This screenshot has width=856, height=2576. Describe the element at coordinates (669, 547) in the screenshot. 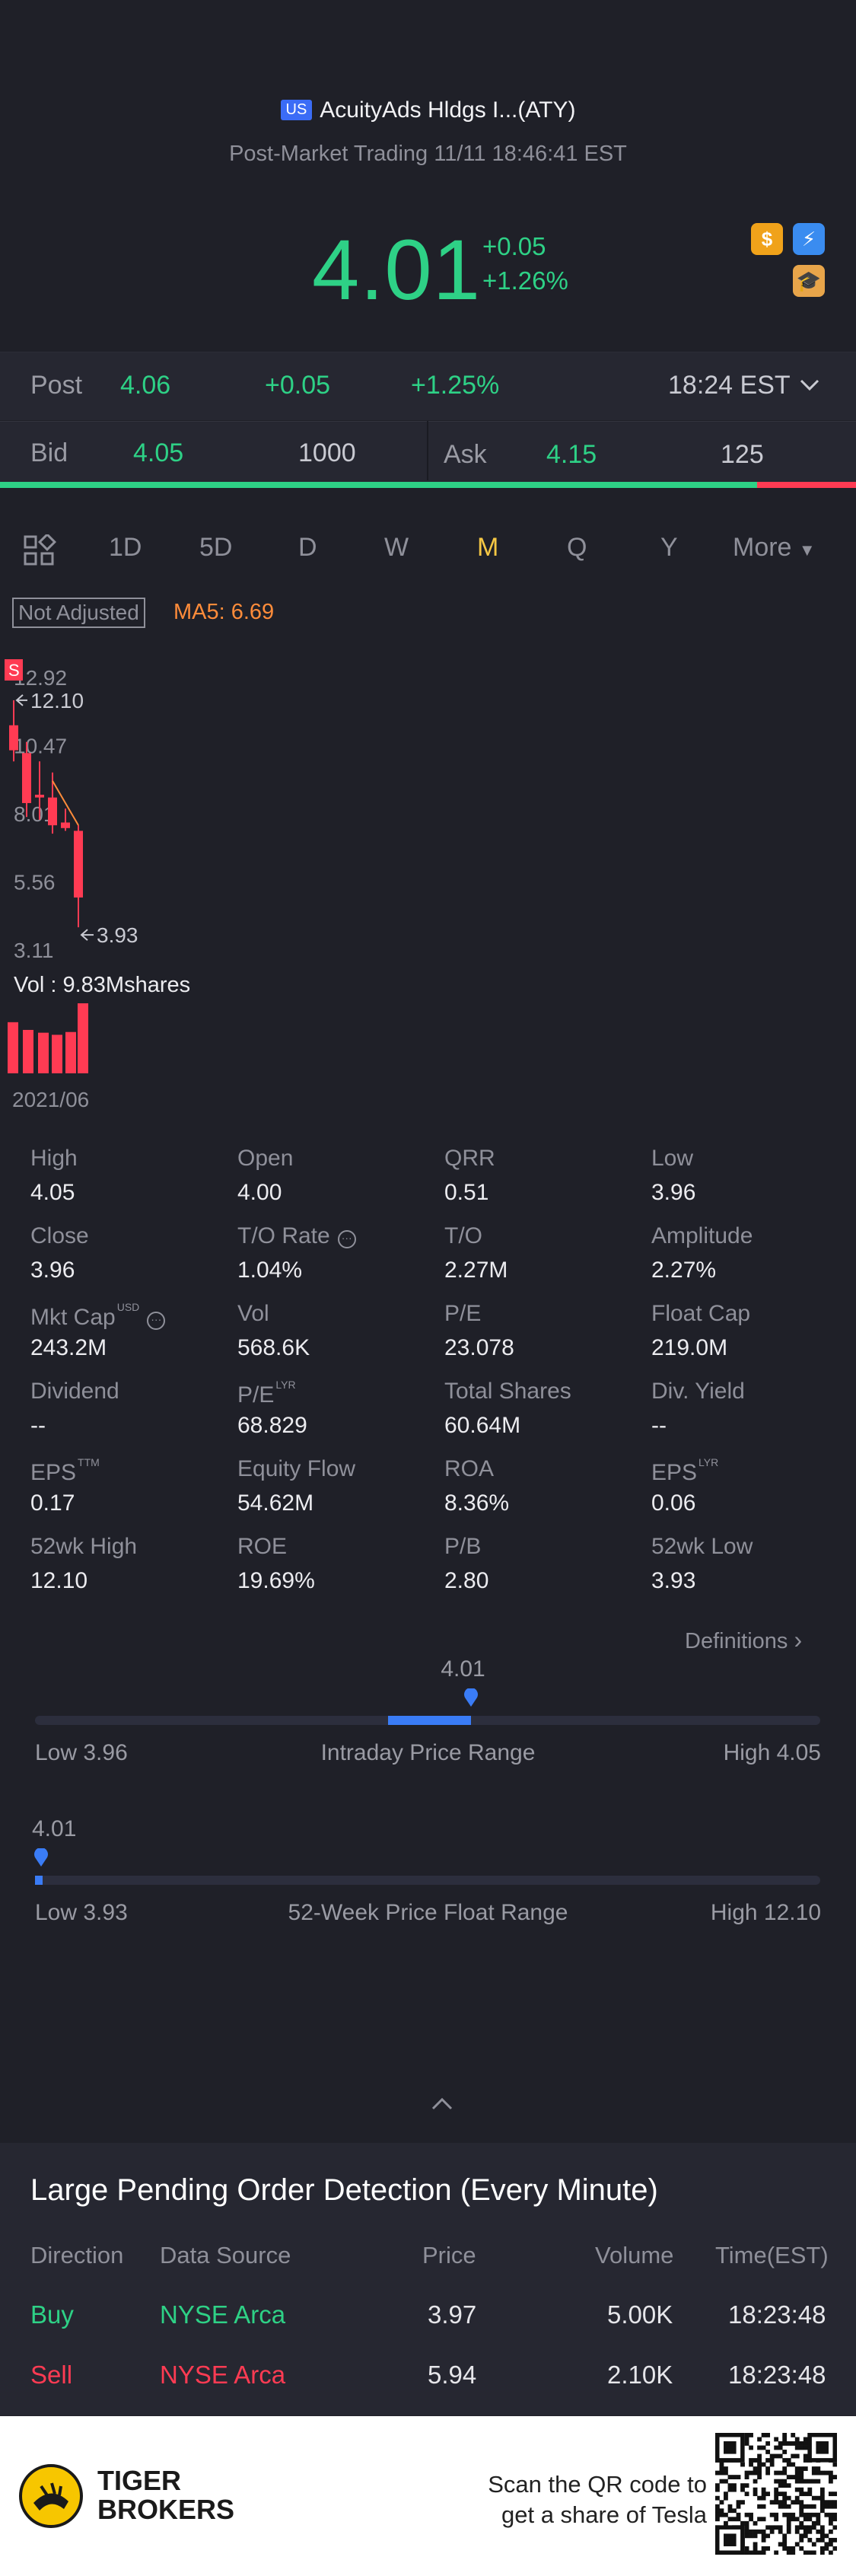

I see `tab-y: Y` at that location.